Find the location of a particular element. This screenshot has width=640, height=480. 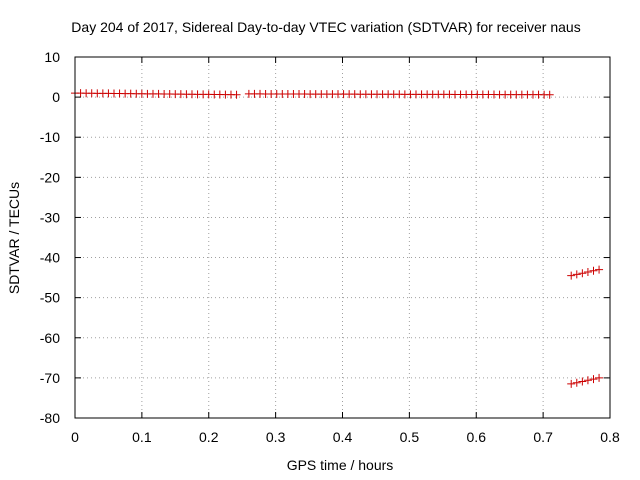

y-tick-label: 0 is located at coordinates (56, 97).